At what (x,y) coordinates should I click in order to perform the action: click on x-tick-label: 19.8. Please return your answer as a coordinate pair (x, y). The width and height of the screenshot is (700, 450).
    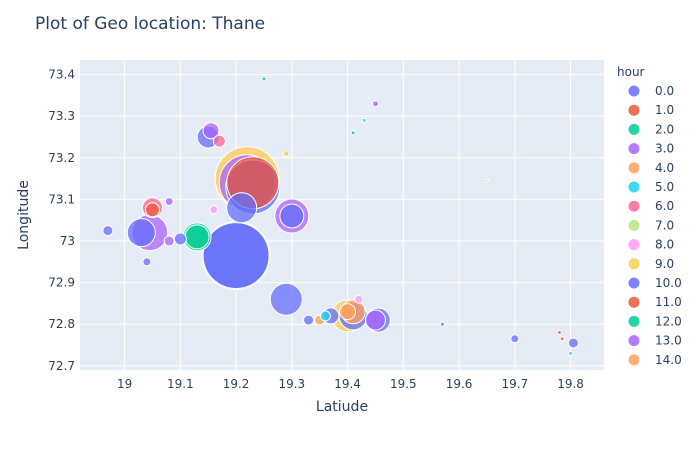
    Looking at the image, I should click on (570, 384).